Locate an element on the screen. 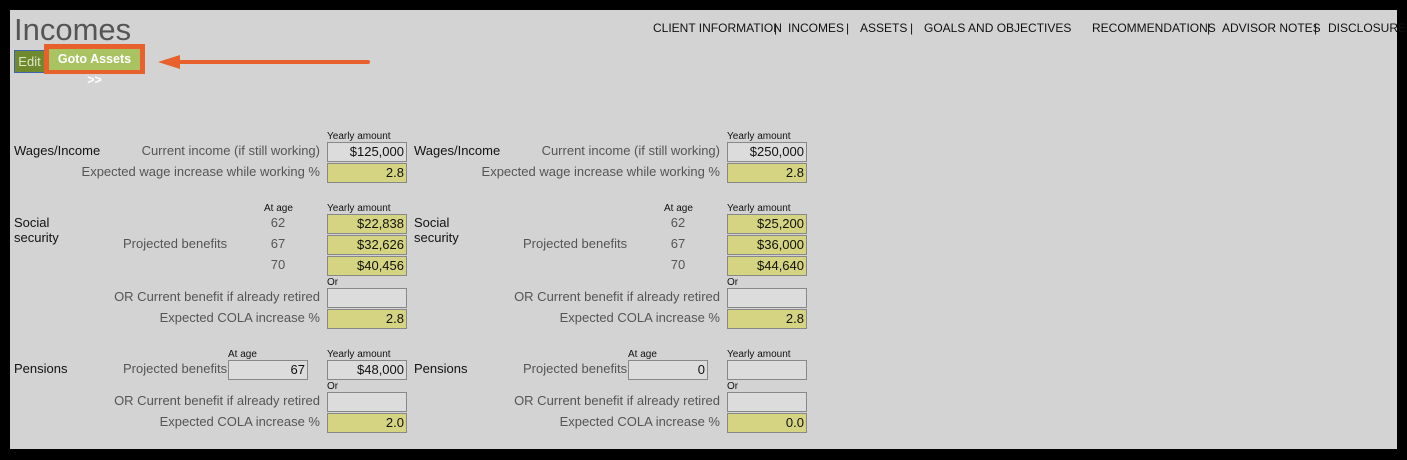  ss-amount-input: $36,000 is located at coordinates (767, 245).